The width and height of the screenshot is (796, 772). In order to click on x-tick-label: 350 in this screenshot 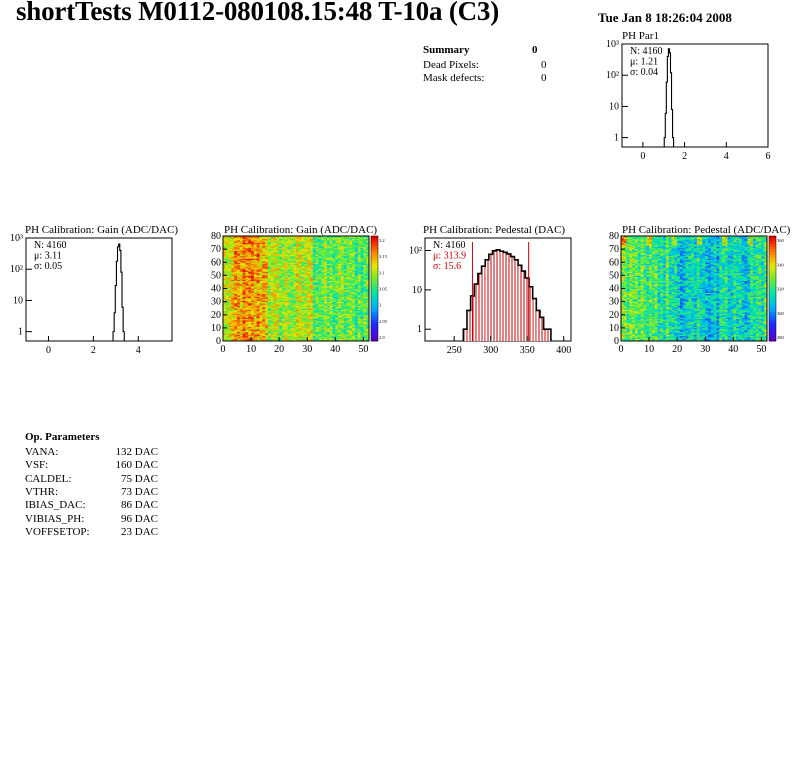, I will do `click(527, 350)`.